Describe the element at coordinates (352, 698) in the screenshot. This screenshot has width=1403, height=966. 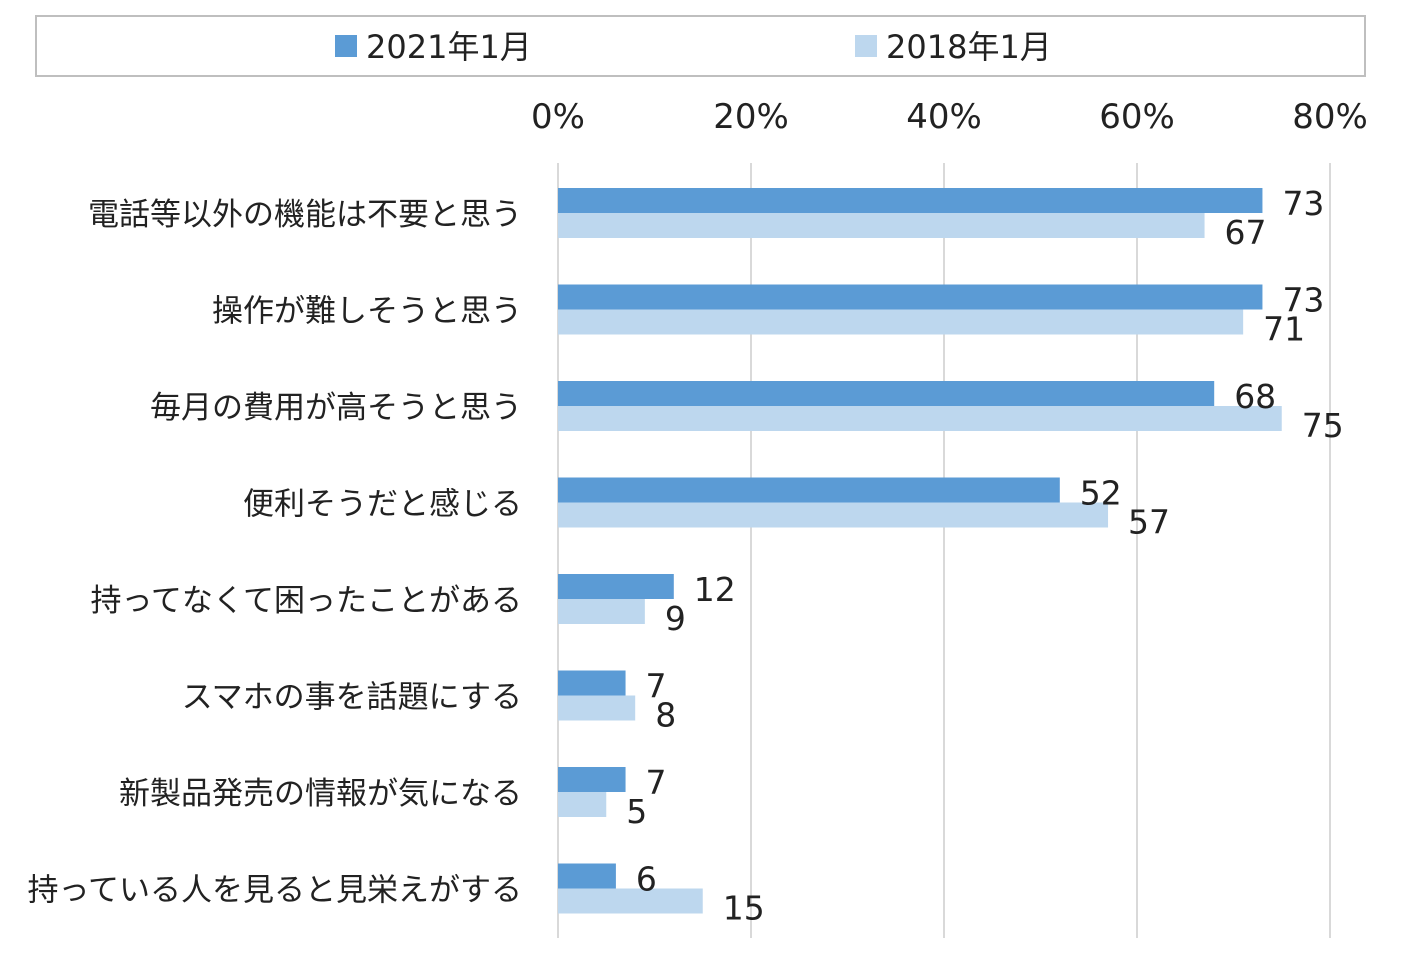
I see `category-label: スマホの事を話題にする` at that location.